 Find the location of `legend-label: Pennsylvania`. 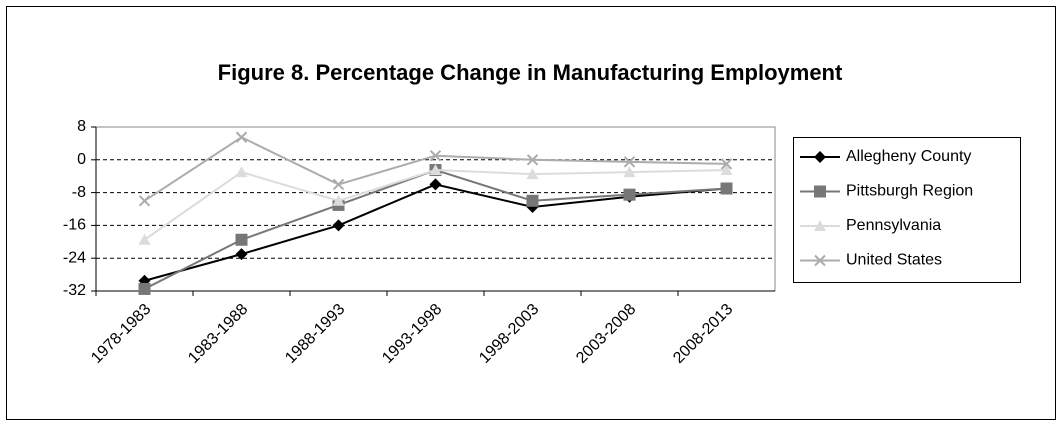

legend-label: Pennsylvania is located at coordinates (893, 225).